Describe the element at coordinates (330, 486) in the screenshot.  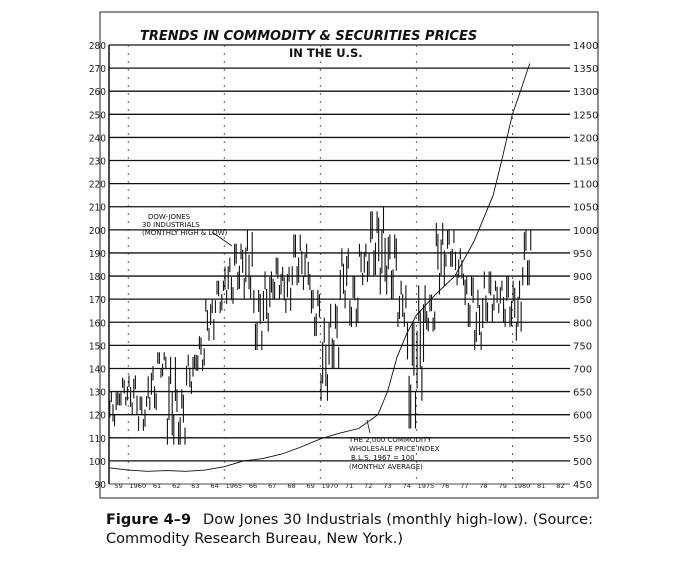
I see `x-tick-label: 1970` at that location.